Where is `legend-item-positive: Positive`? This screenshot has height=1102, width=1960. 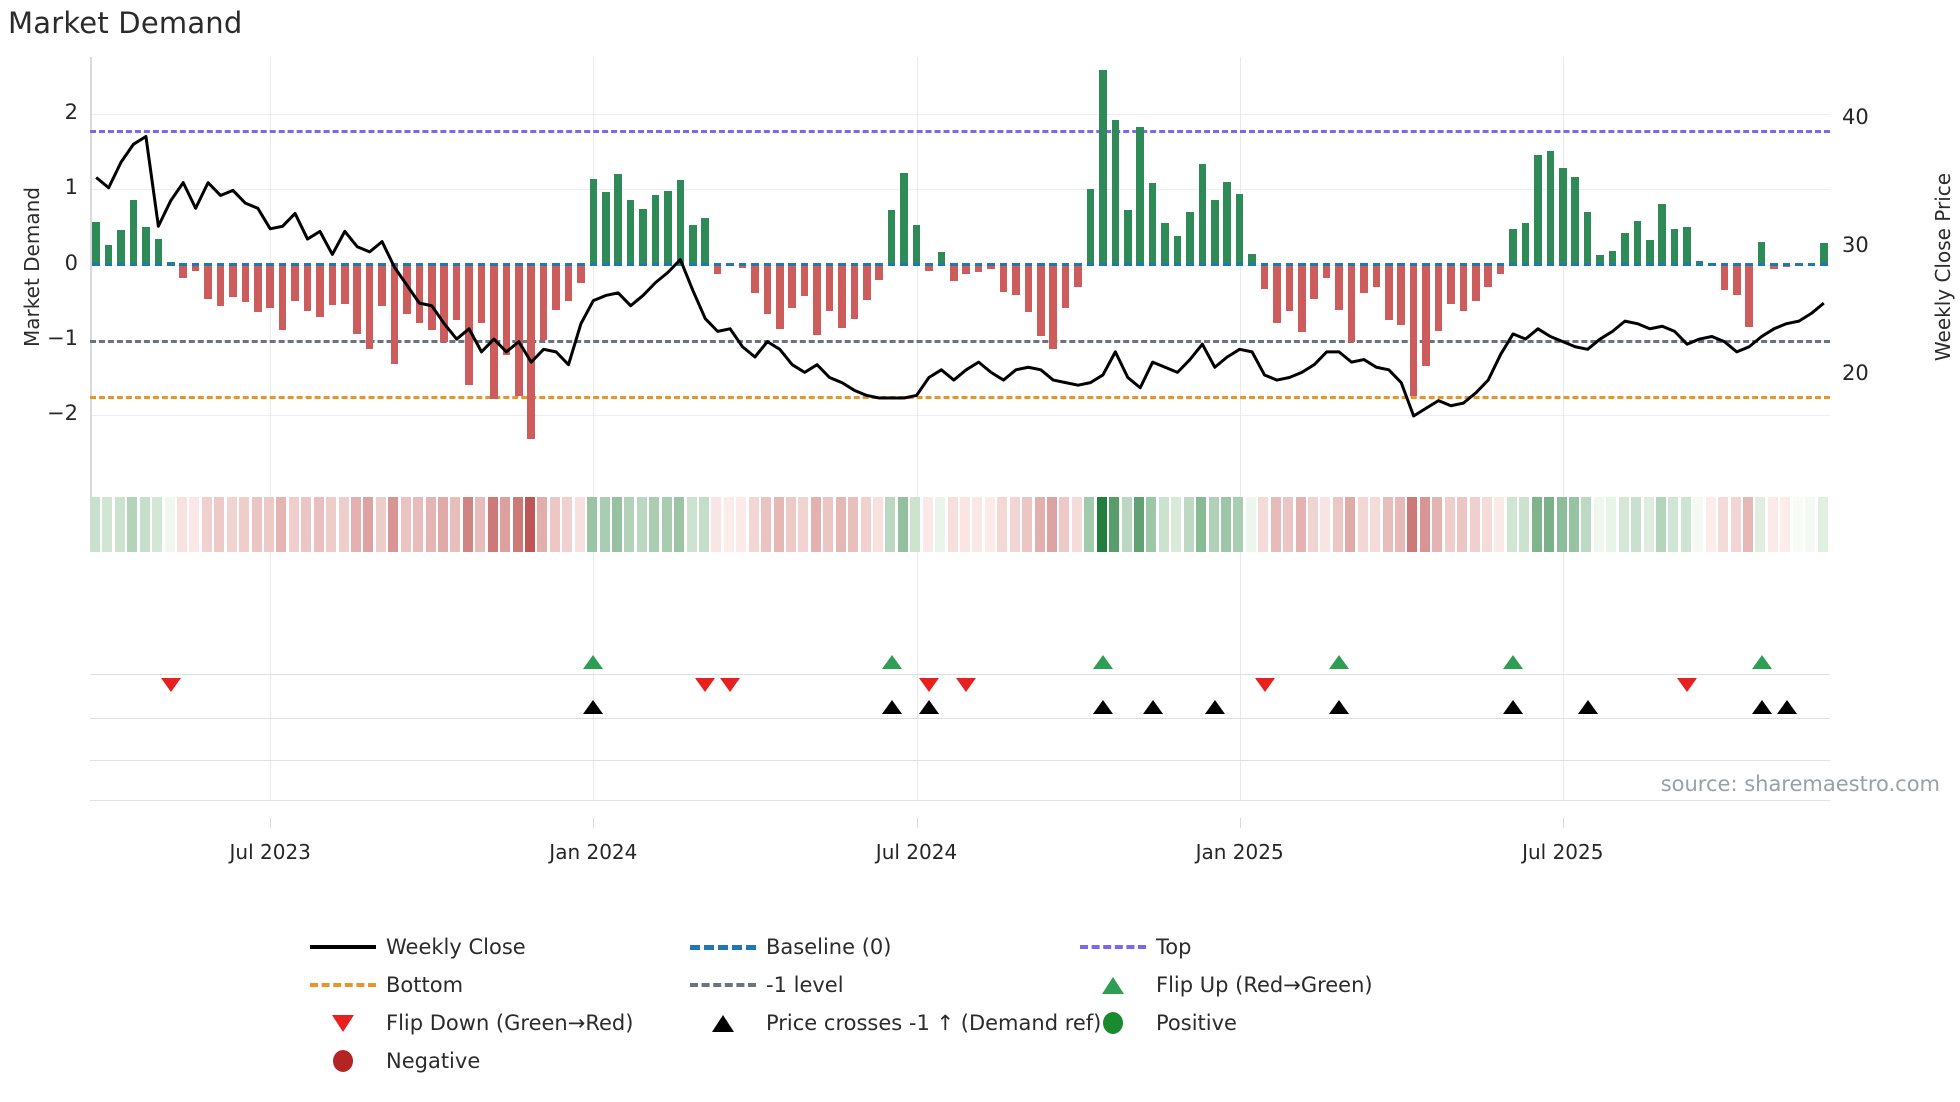
legend-item-positive: Positive is located at coordinates (1270, 1023).